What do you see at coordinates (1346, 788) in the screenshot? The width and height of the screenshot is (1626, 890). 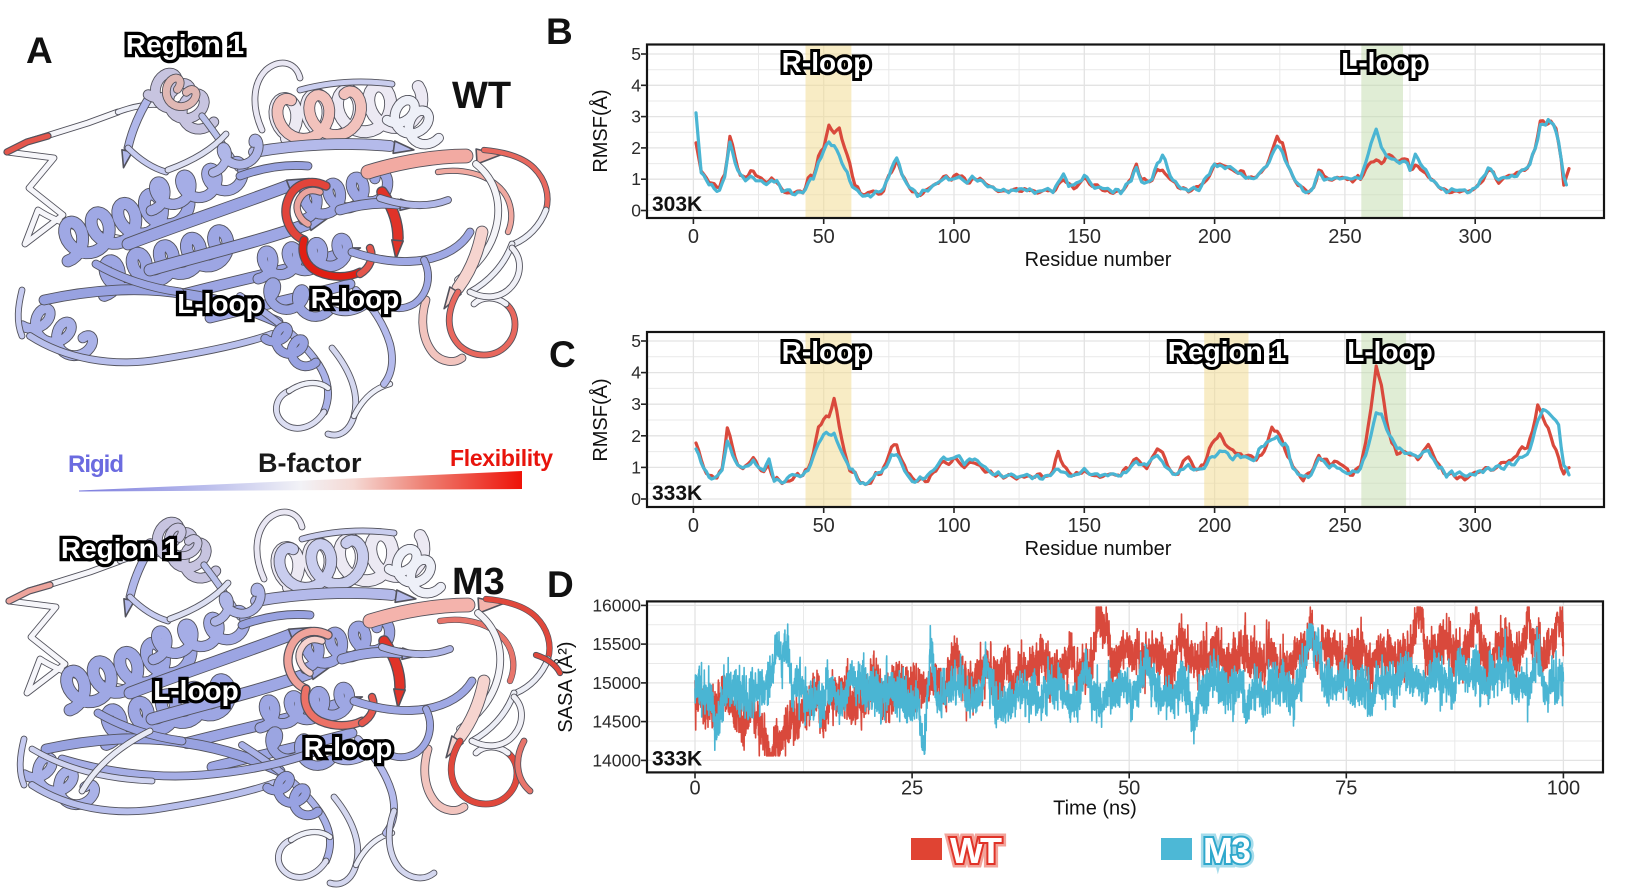 I see `svg-text: 75` at bounding box center [1346, 788].